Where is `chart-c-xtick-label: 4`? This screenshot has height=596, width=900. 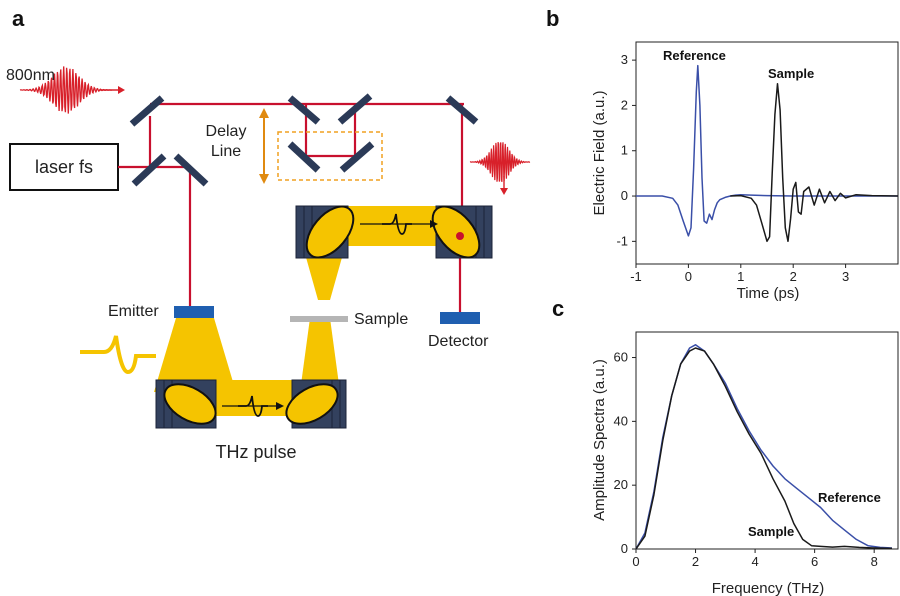
chart-c-xtick-label: 4 is located at coordinates (754, 561).